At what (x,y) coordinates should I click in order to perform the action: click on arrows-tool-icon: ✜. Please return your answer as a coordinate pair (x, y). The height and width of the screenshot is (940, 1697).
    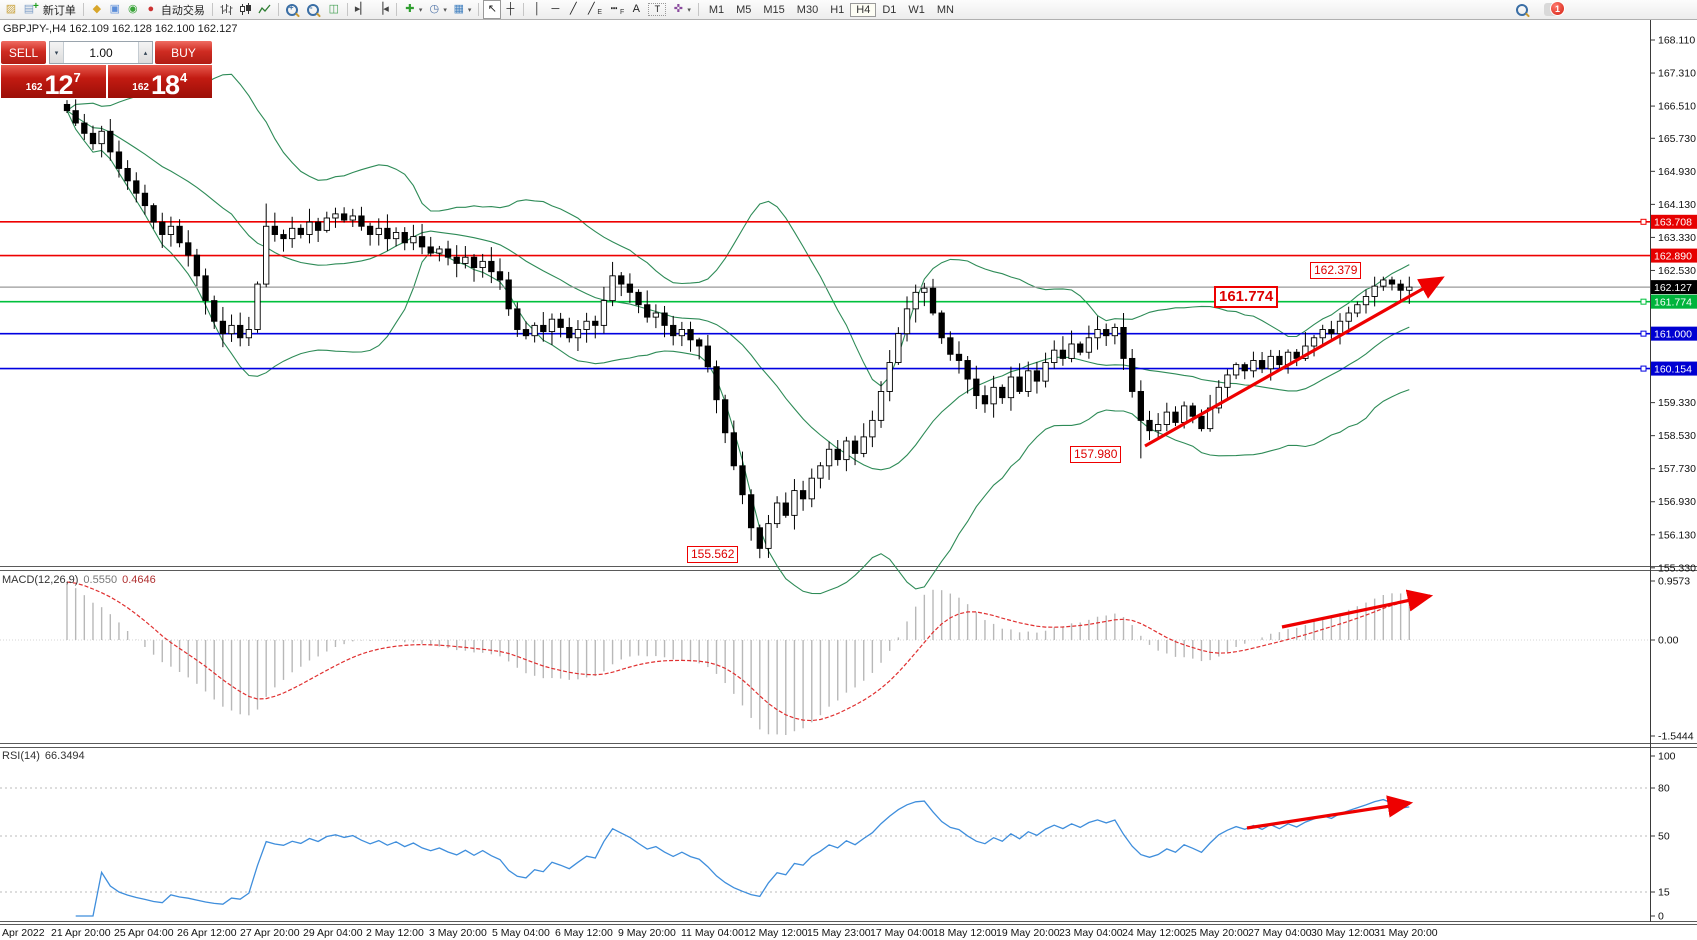
    Looking at the image, I should click on (678, 9).